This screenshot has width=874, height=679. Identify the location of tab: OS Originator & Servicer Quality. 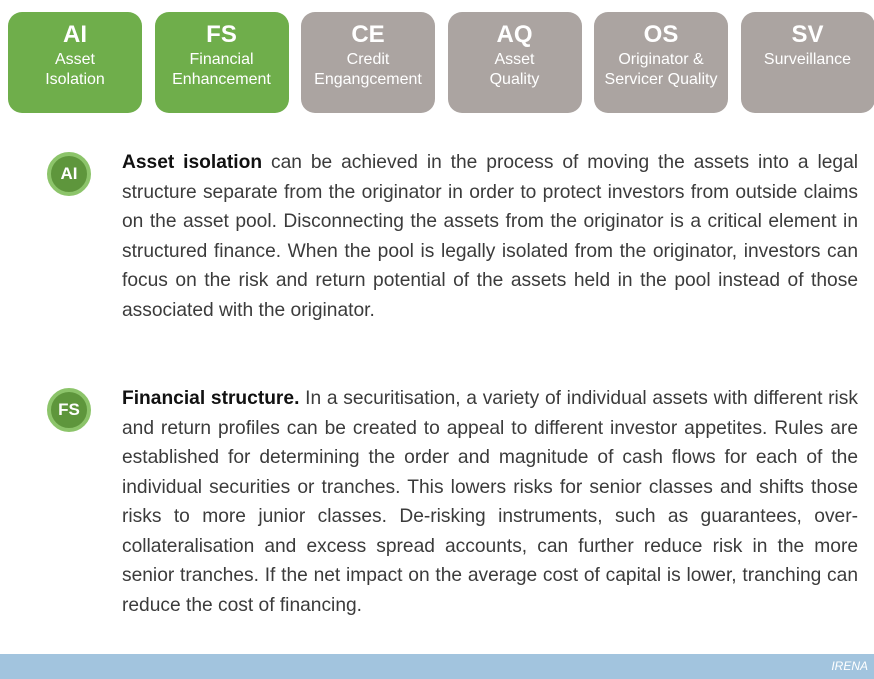
(661, 62).